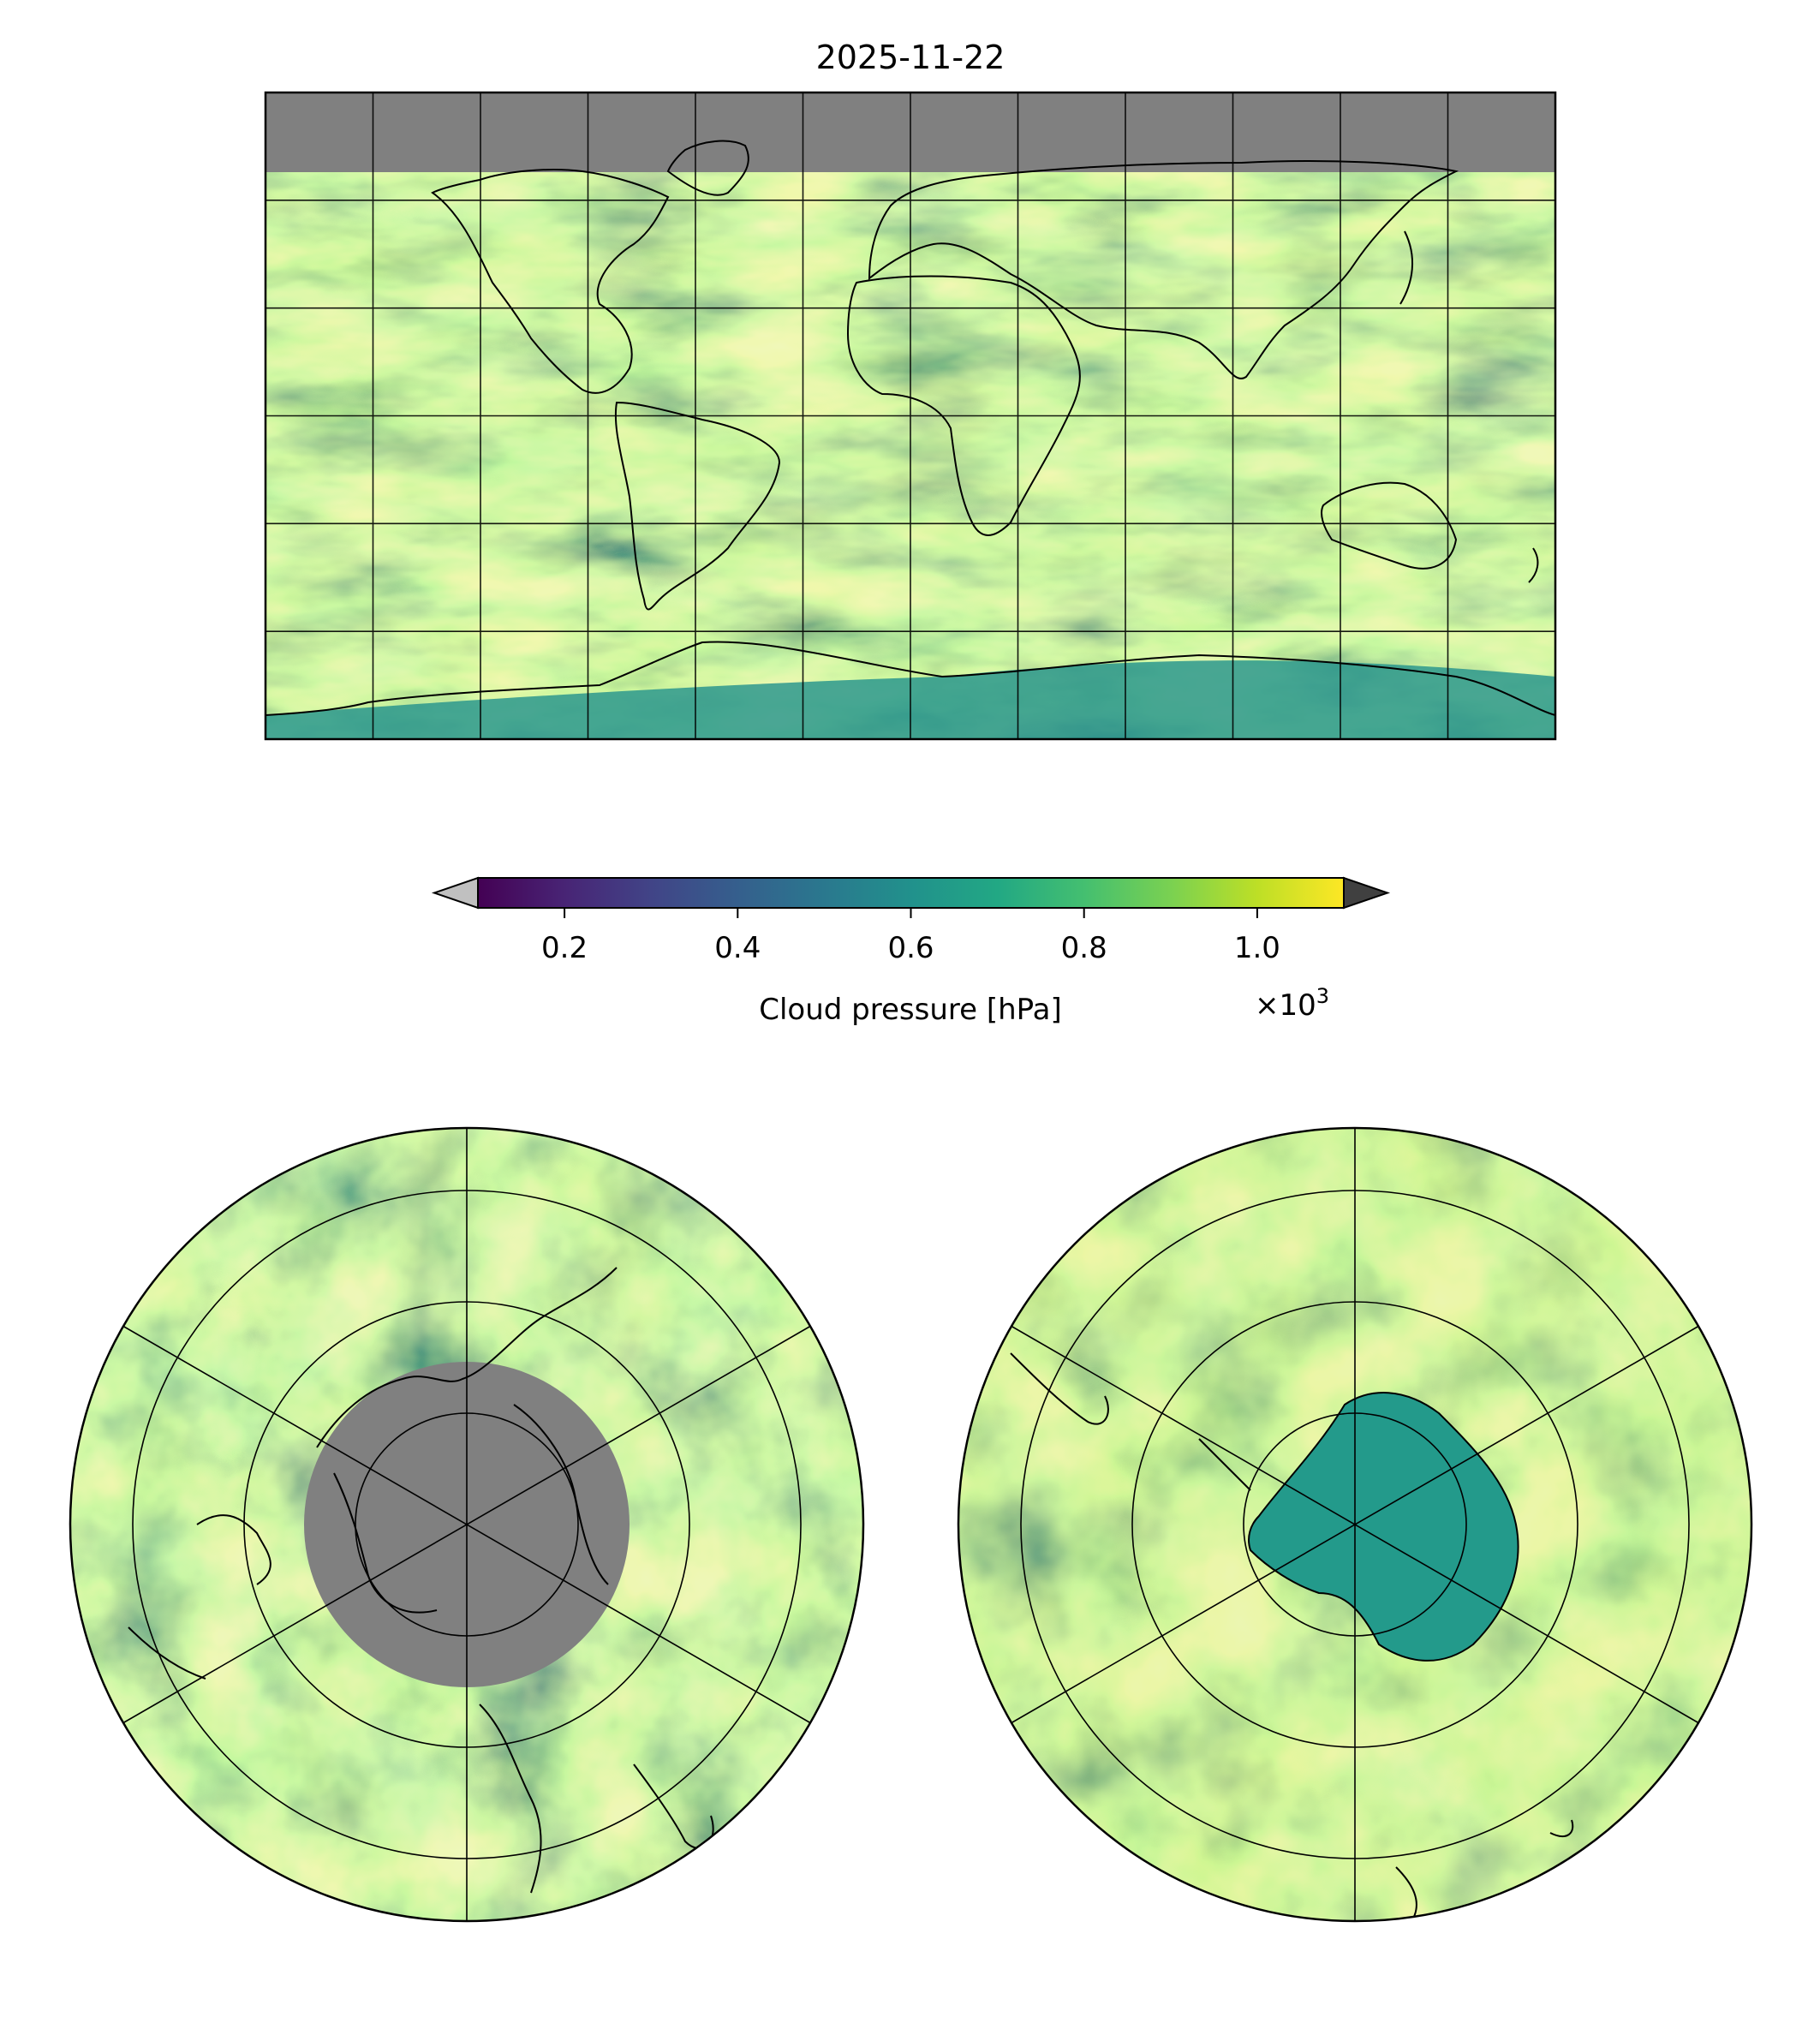 The image size is (1820, 2023). I want to click on coast-new-zealand, so click(1533, 565).